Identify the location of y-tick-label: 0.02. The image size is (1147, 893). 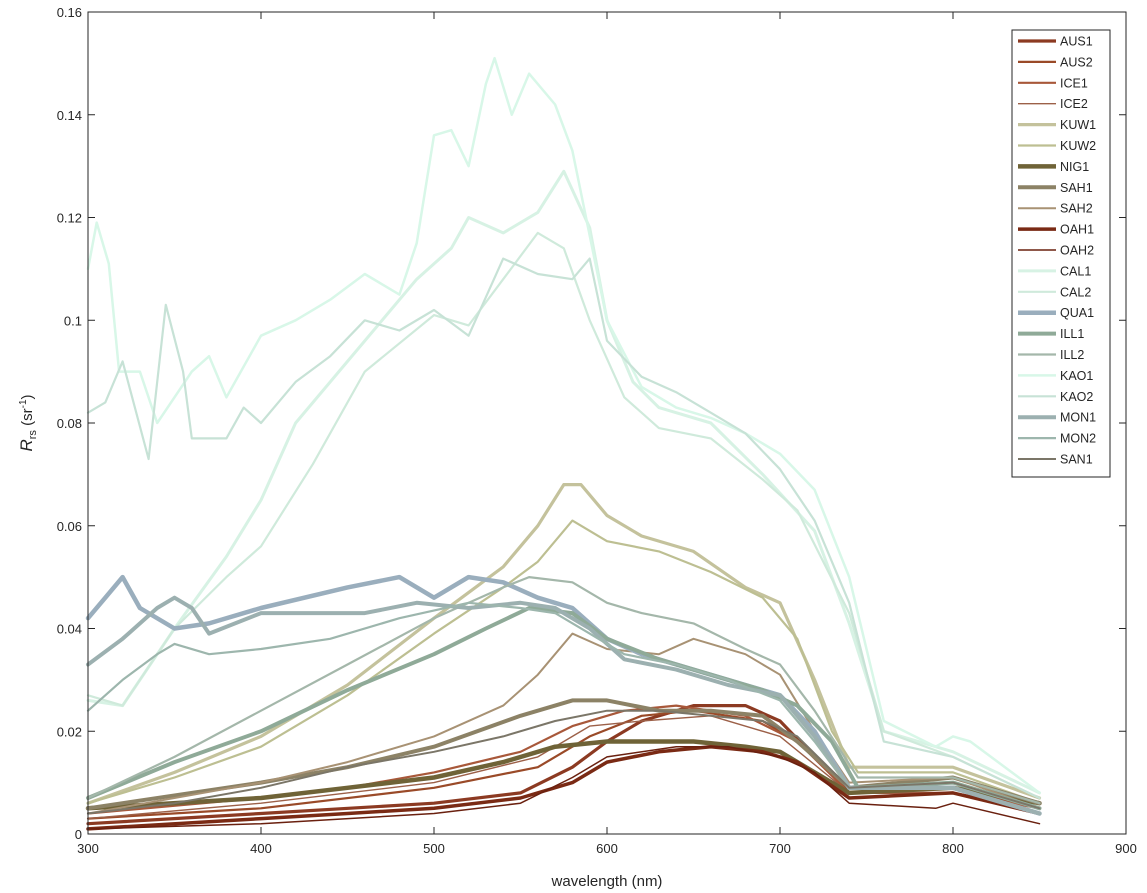
(69, 731).